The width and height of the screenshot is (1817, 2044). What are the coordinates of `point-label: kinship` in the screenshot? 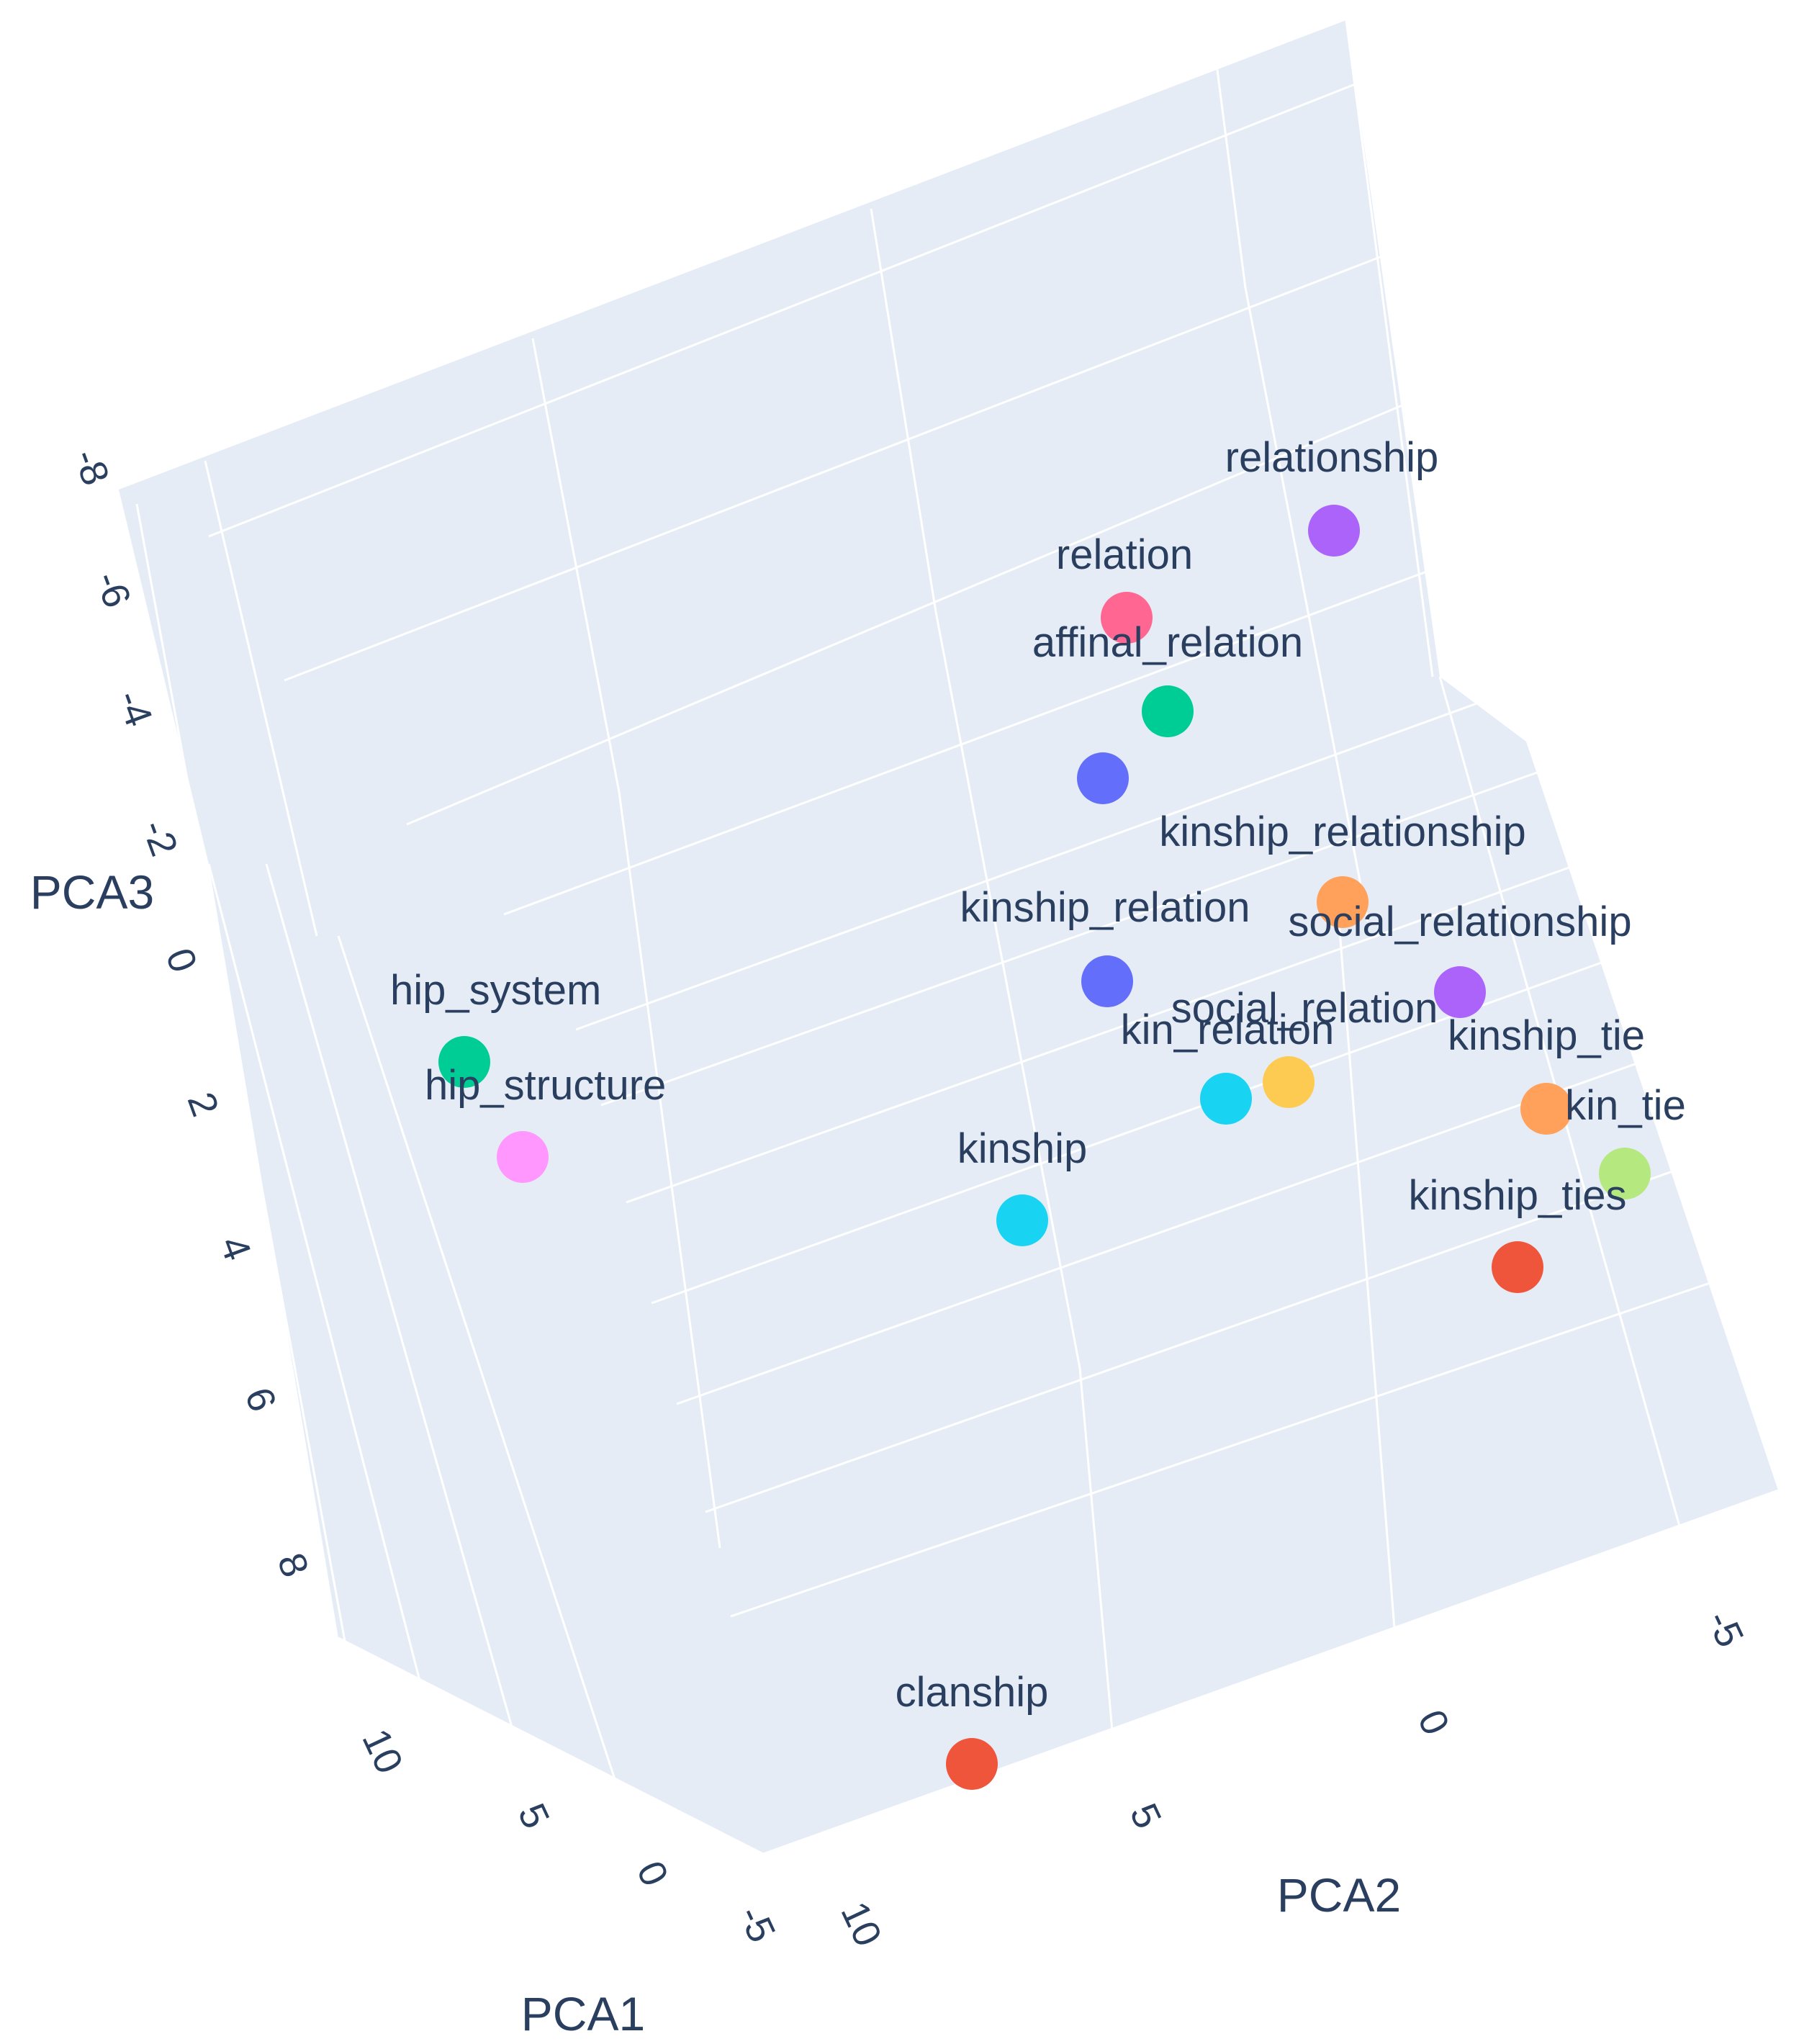 It's located at (1022, 1148).